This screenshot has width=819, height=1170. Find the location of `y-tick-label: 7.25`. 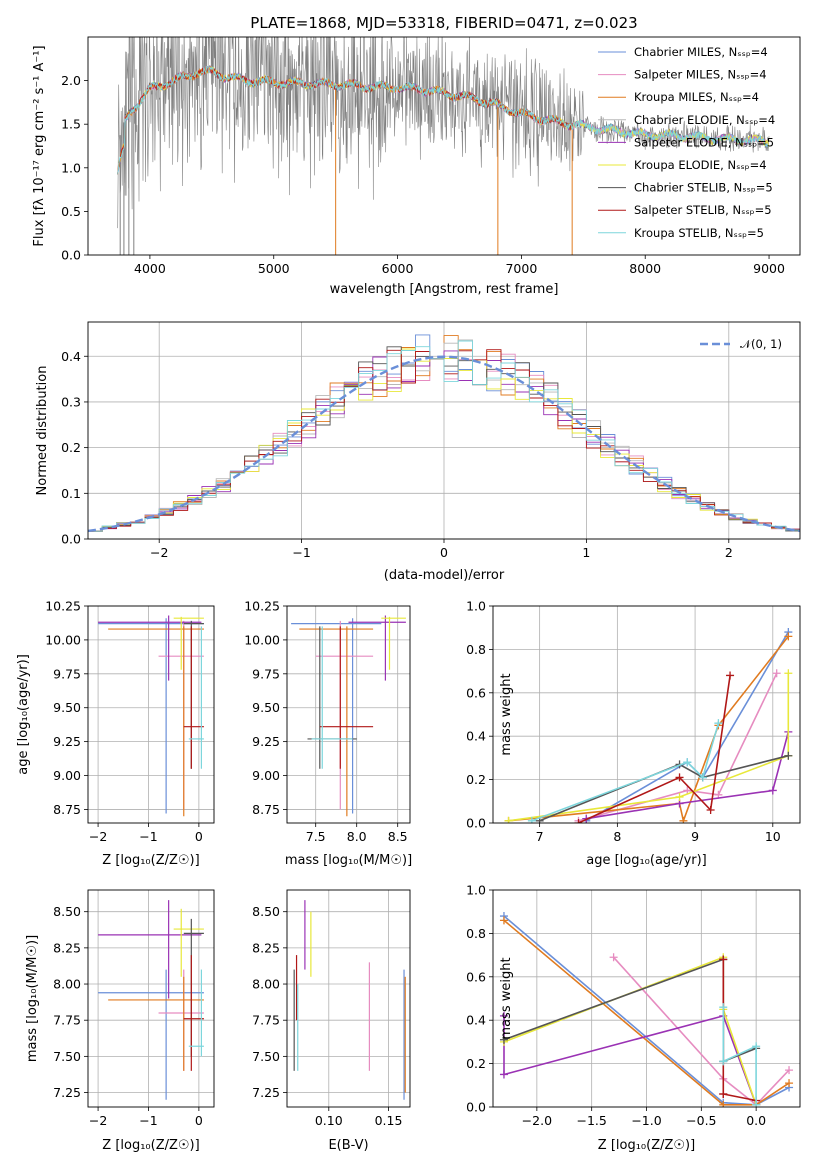

y-tick-label: 7.25 is located at coordinates (67, 1092).